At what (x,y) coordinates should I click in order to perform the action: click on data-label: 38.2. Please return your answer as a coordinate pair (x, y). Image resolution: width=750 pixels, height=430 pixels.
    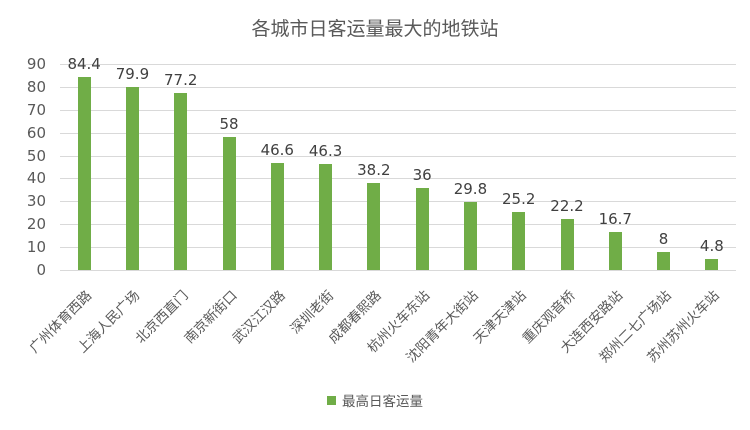
    Looking at the image, I should click on (374, 169).